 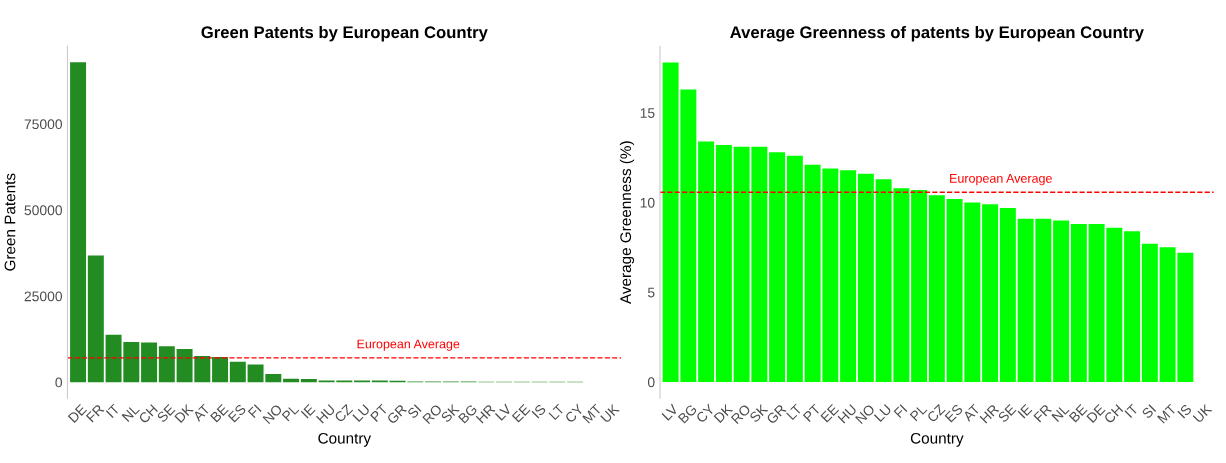 I want to click on y-axis-title: Average Greenness (%), so click(x=627, y=223).